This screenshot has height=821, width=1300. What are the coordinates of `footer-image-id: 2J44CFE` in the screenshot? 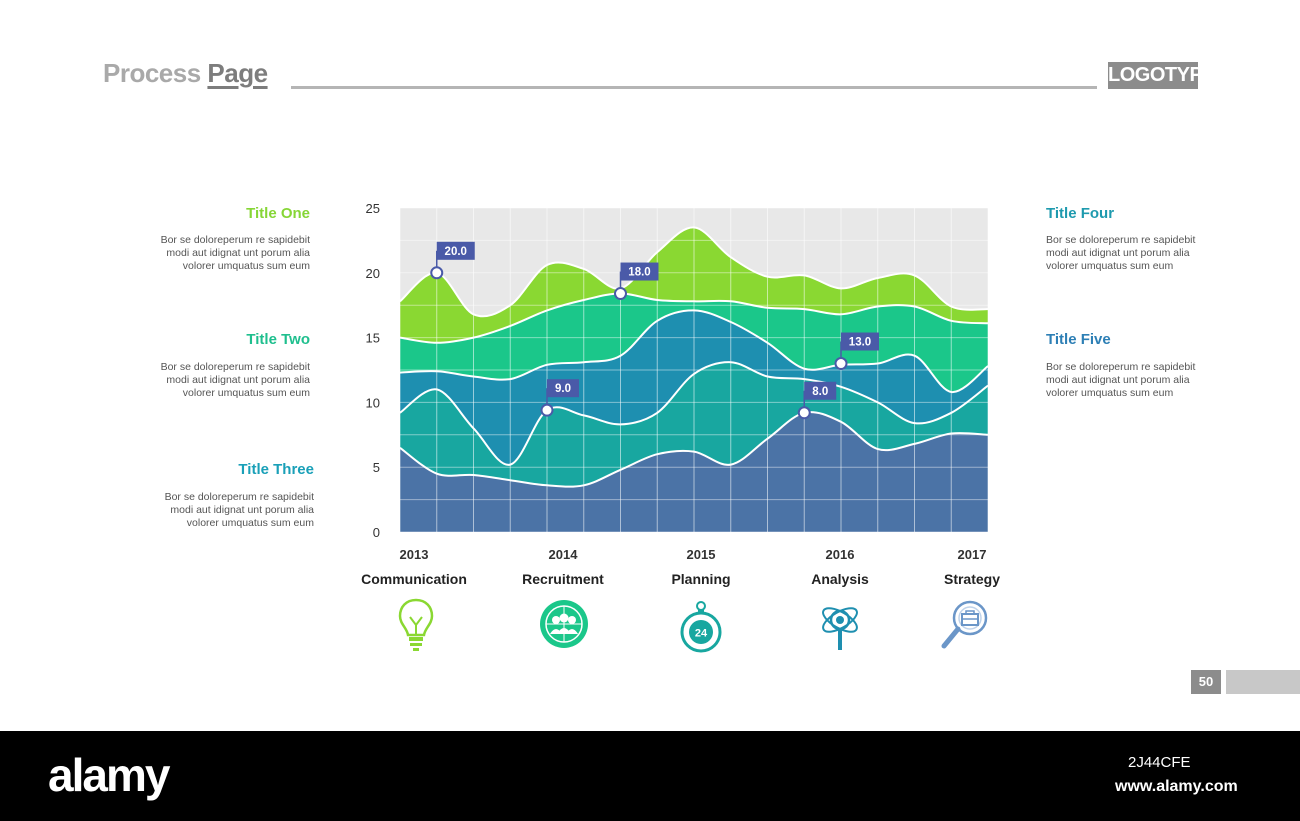 It's located at (1159, 762).